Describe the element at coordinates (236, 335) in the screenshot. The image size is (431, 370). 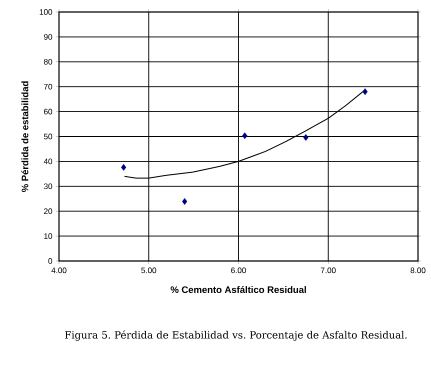
I see `text: Figura 5. Pérdida de Estabilidad vs. Porcentaje de Asfalto Residual.` at that location.